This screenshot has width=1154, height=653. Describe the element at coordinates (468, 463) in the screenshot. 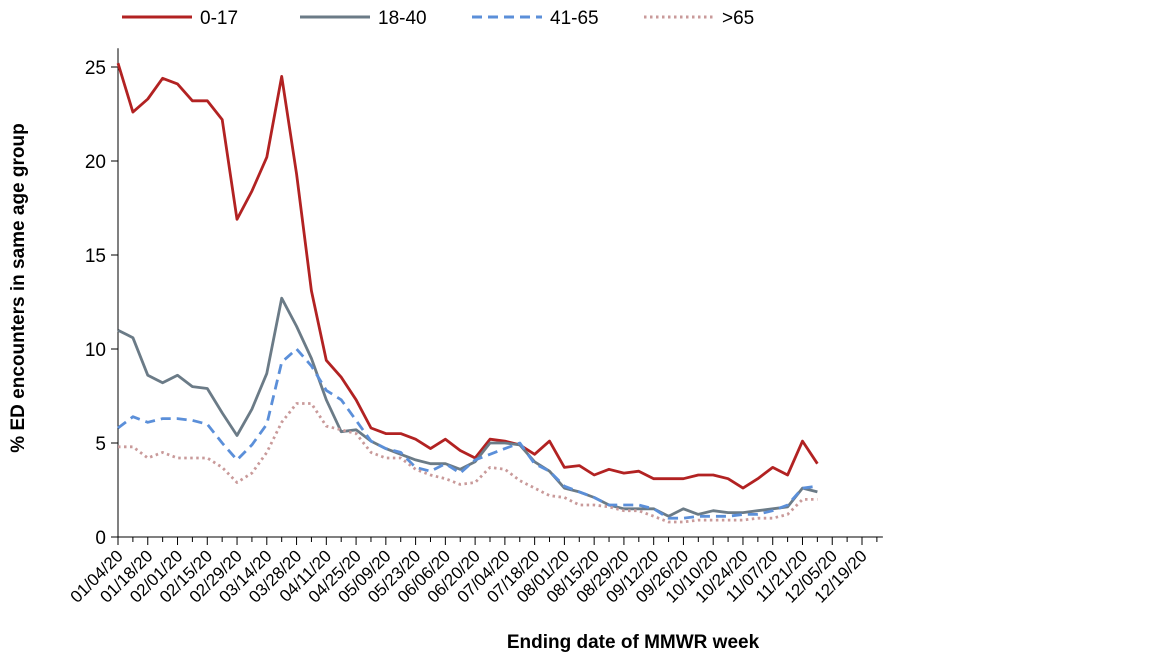

I see `series-line->65` at that location.